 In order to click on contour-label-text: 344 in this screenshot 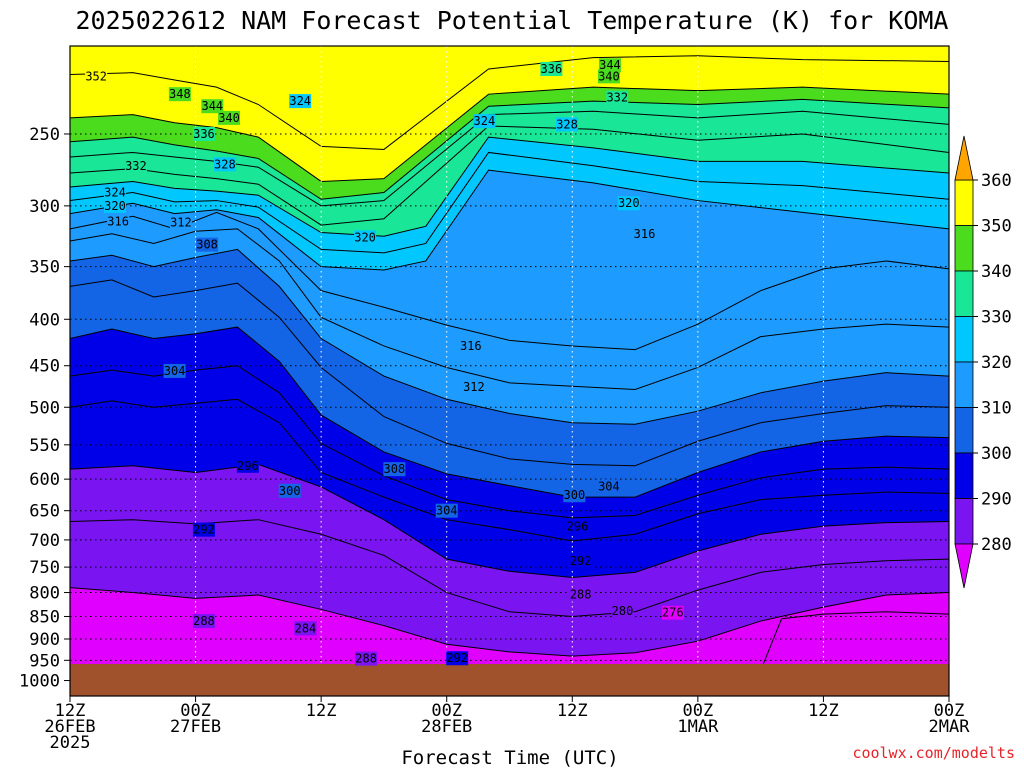, I will do `click(610, 65)`.